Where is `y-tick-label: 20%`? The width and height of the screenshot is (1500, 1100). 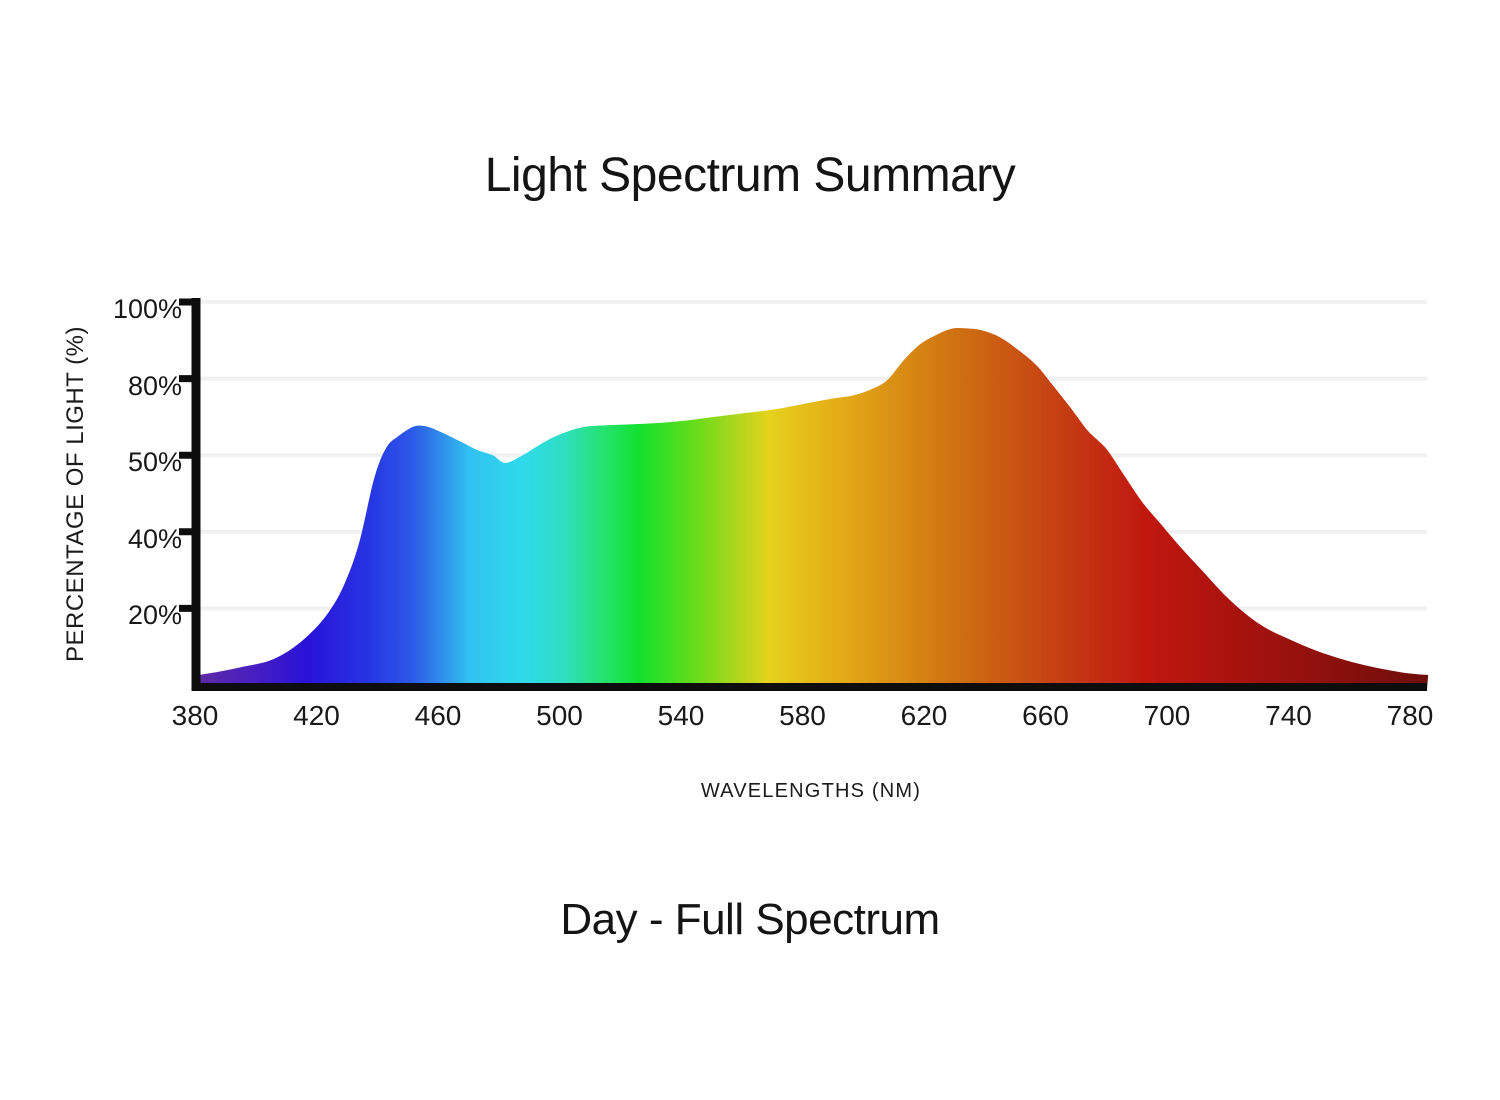 y-tick-label: 20% is located at coordinates (154, 615).